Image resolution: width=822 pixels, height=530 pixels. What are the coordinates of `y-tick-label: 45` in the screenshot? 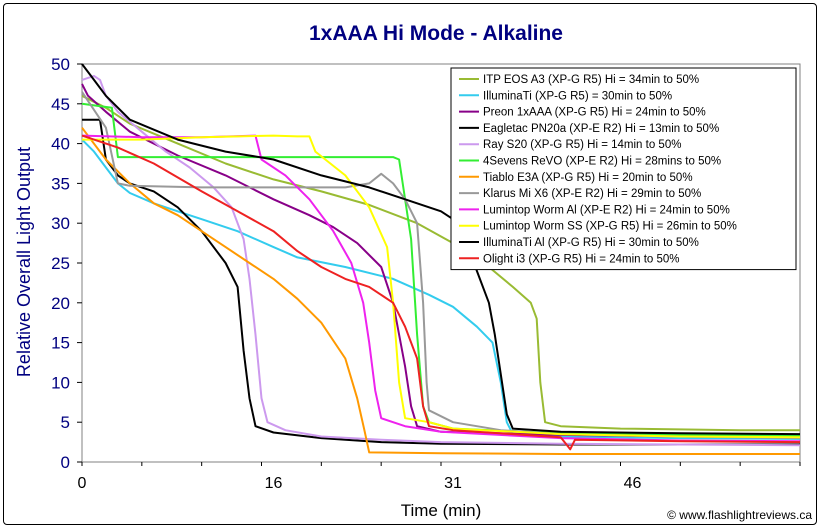 It's located at (60, 104).